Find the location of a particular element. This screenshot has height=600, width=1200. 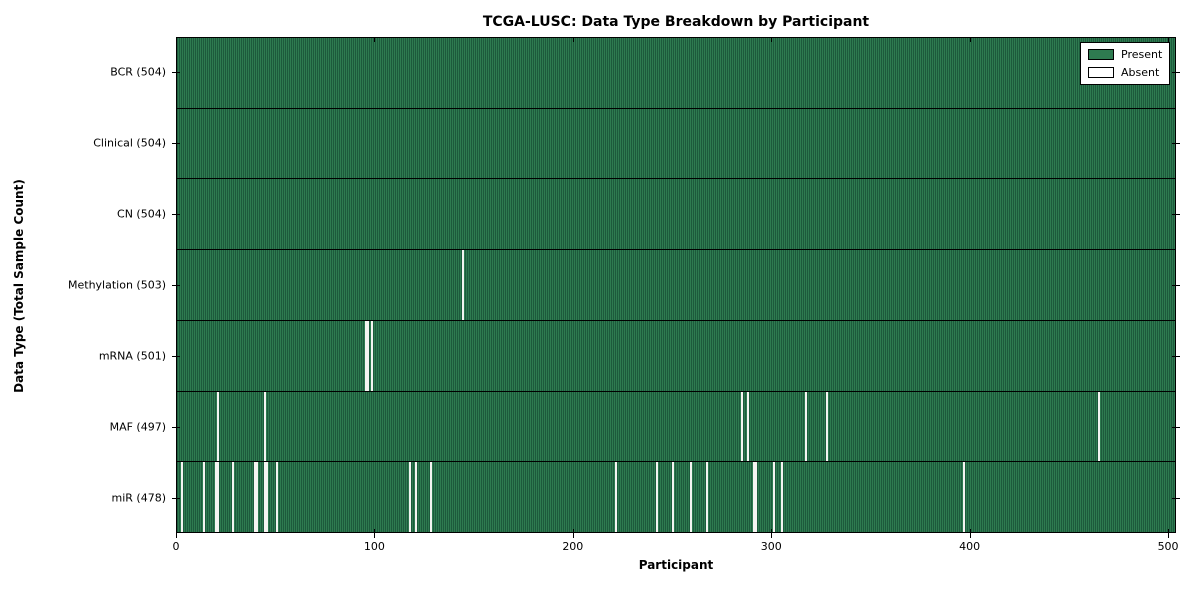

x-tick-label: 400 is located at coordinates (970, 546).